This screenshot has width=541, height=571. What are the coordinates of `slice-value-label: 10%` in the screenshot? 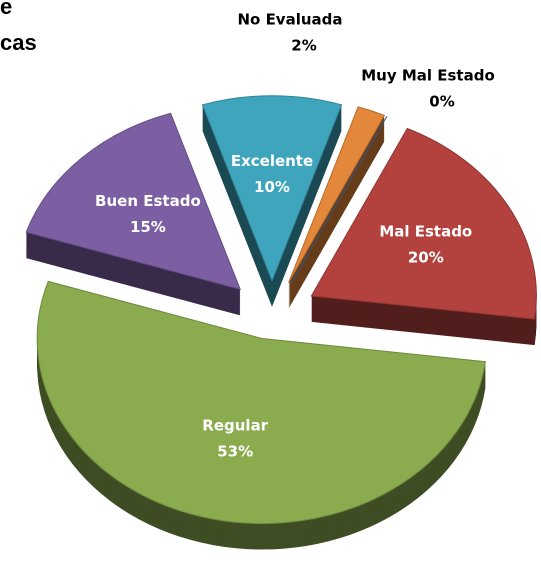 It's located at (272, 187).